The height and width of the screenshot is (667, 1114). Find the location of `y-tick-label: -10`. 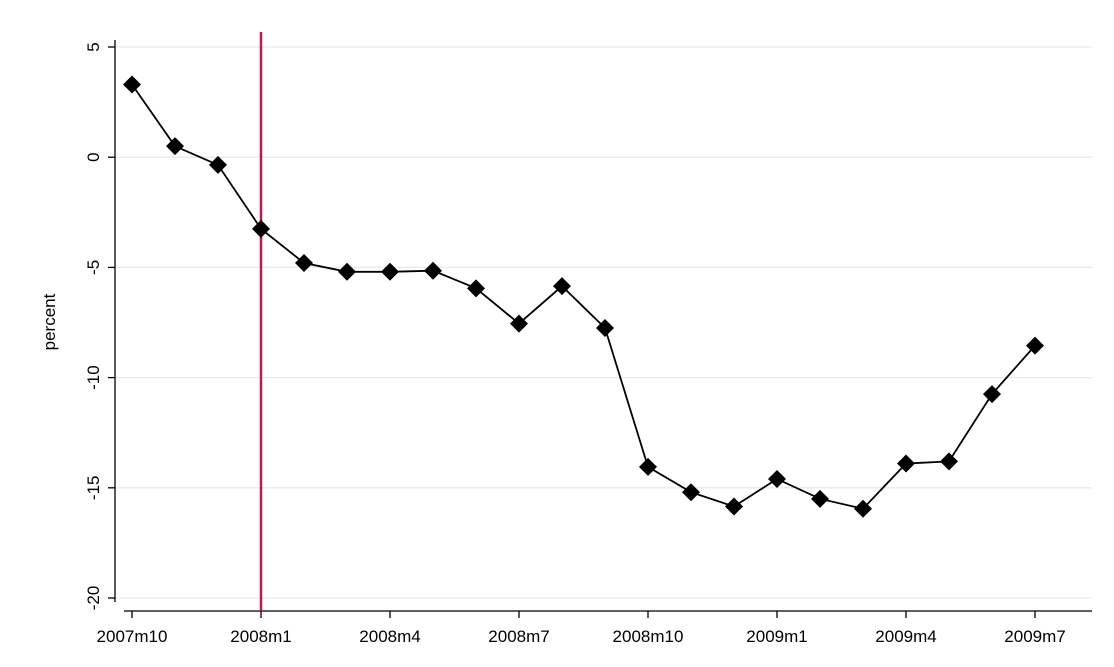

y-tick-label: -10 is located at coordinates (93, 377).